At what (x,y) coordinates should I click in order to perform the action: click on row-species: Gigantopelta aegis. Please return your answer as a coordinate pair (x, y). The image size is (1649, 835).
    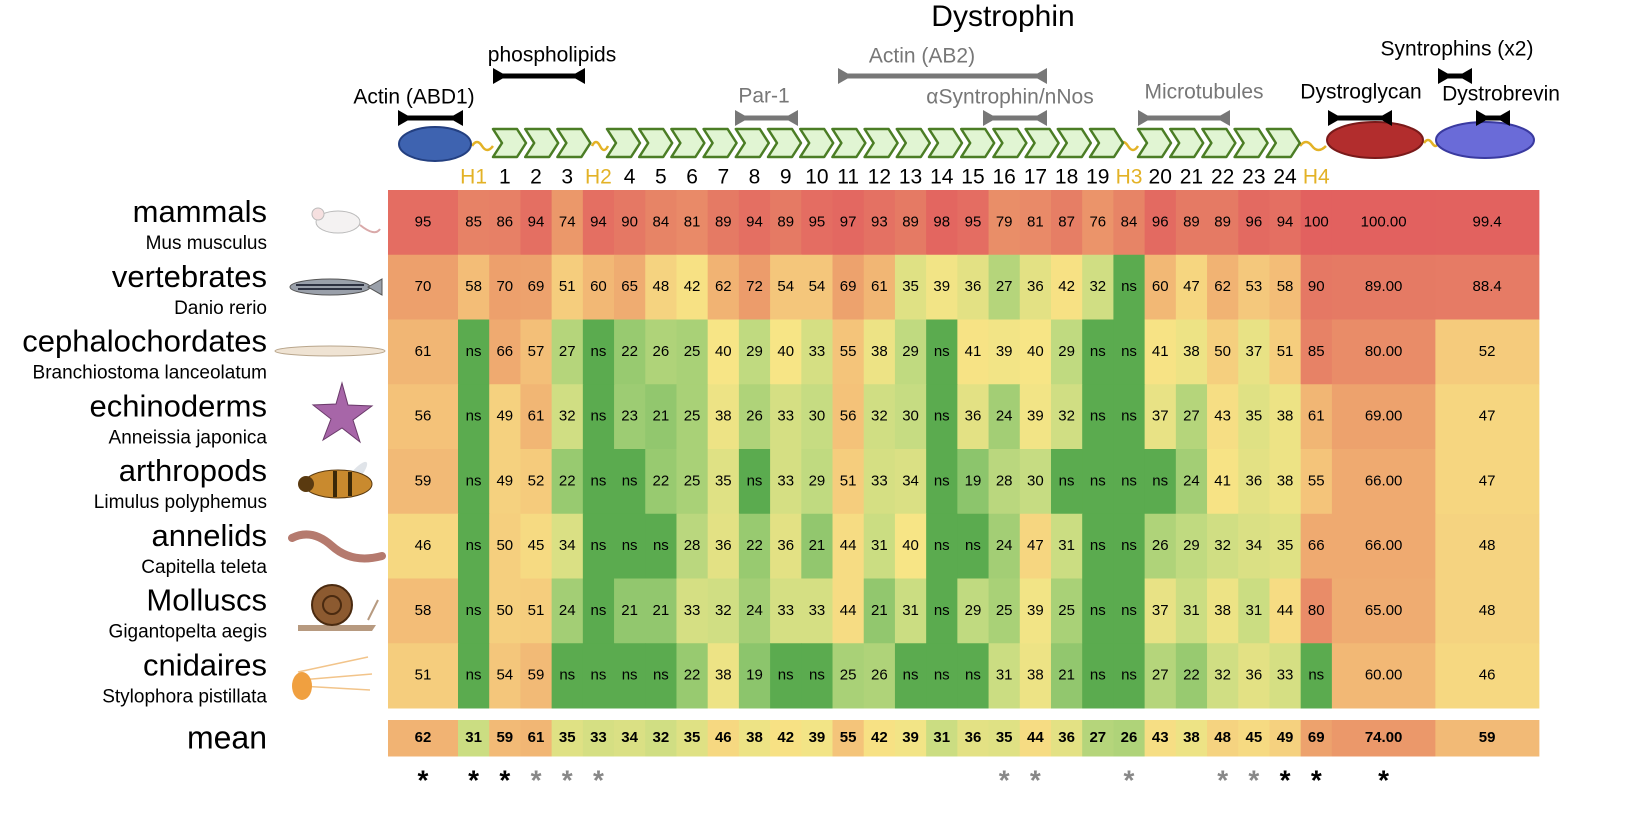
    Looking at the image, I should click on (188, 632).